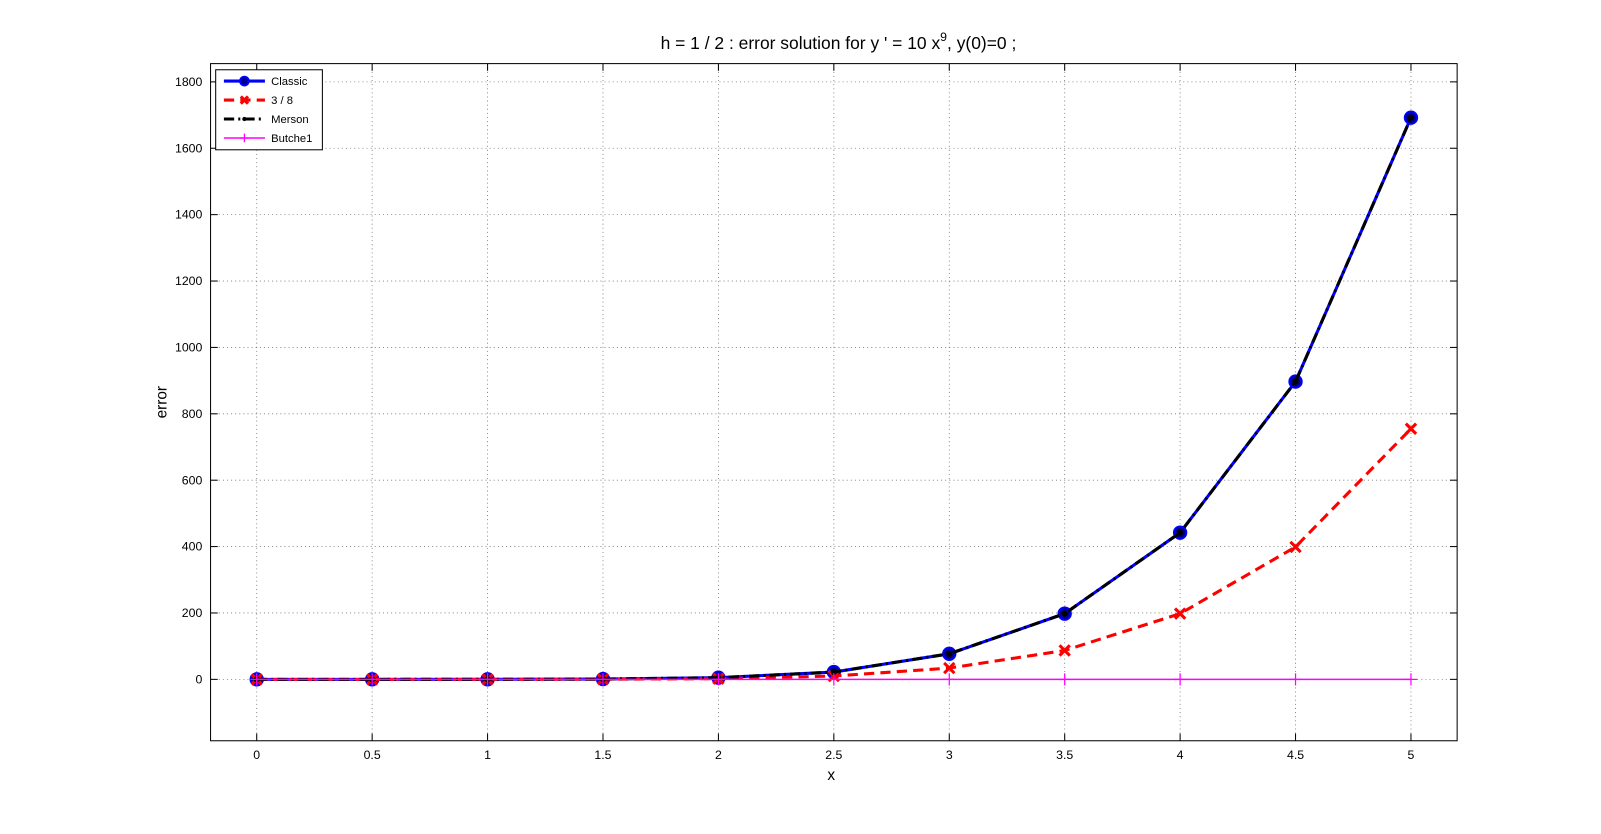  What do you see at coordinates (831, 775) in the screenshot?
I see `x-axis-label: x` at bounding box center [831, 775].